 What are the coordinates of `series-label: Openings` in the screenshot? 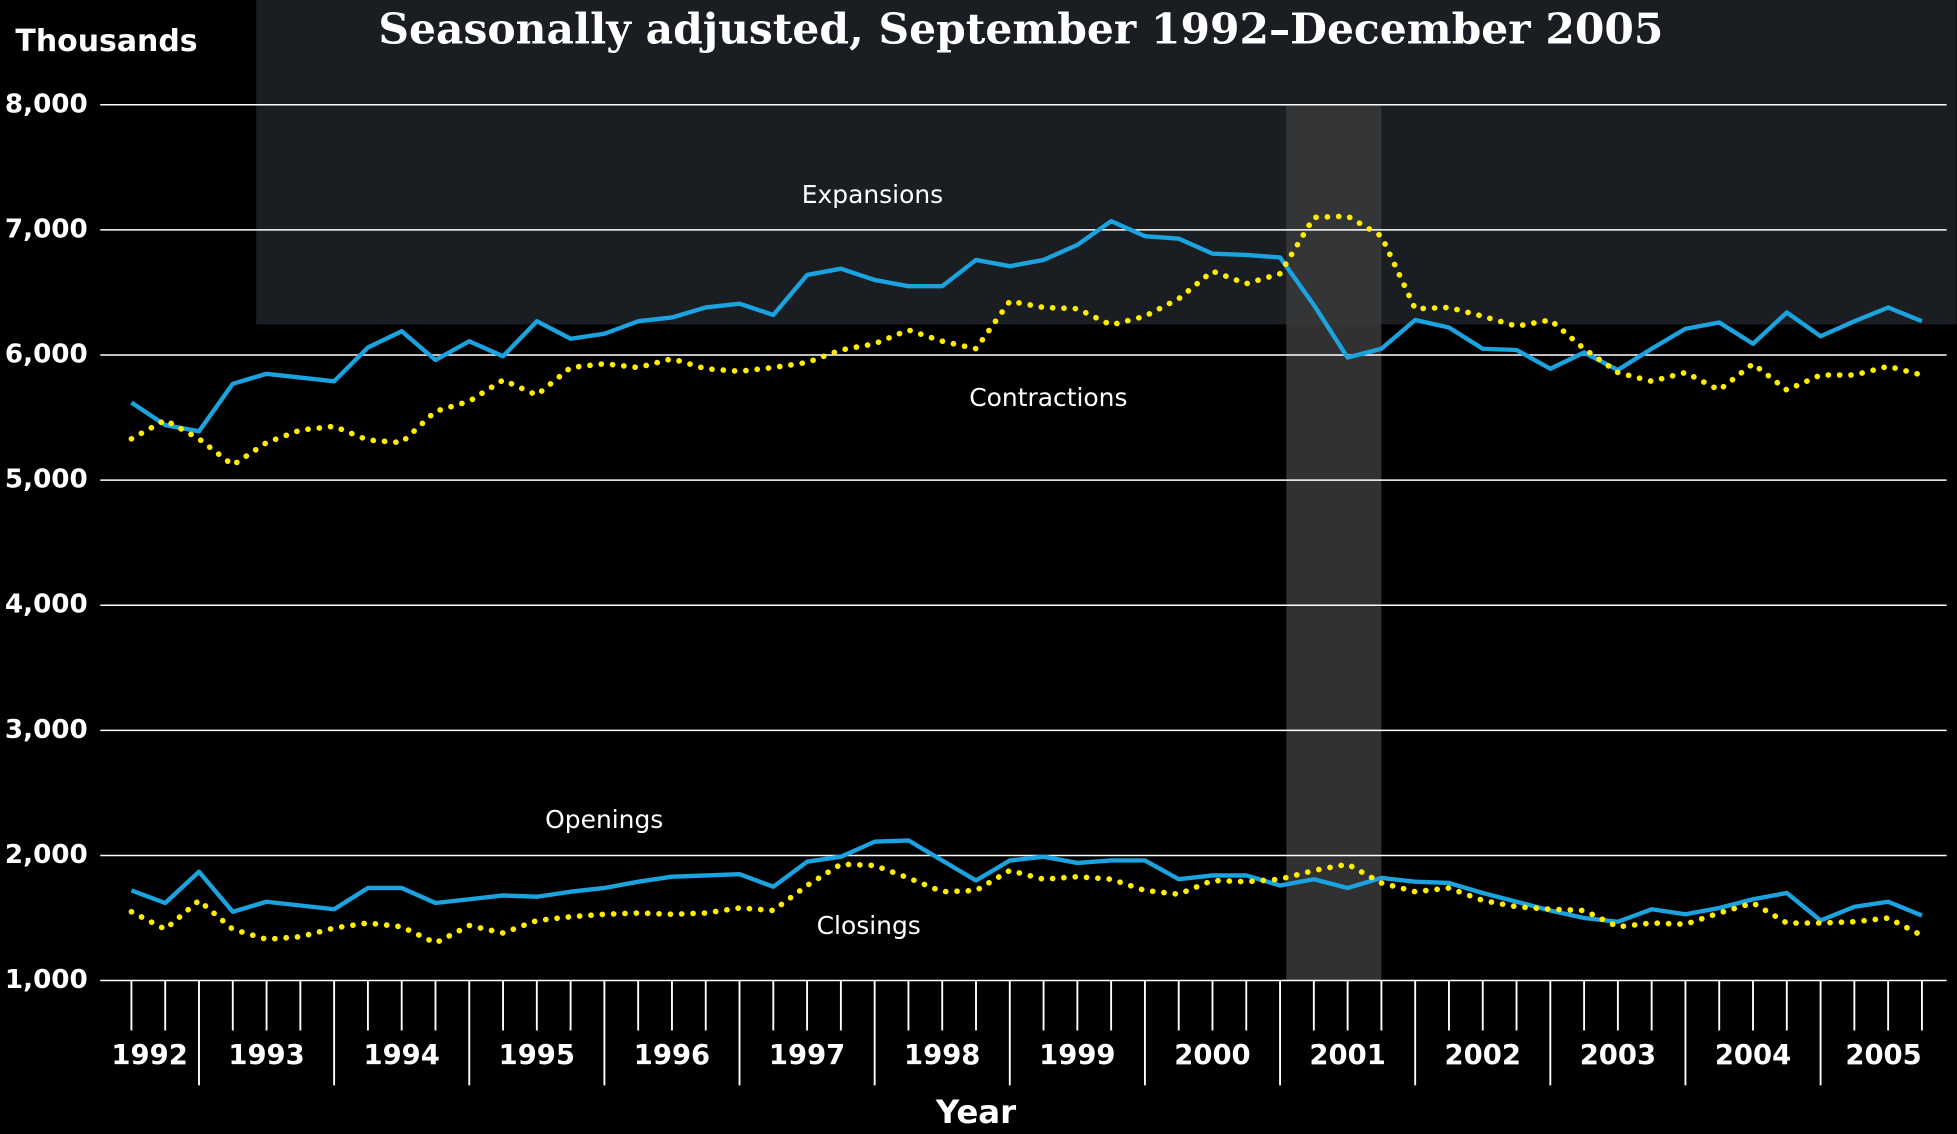 It's located at (604, 819).